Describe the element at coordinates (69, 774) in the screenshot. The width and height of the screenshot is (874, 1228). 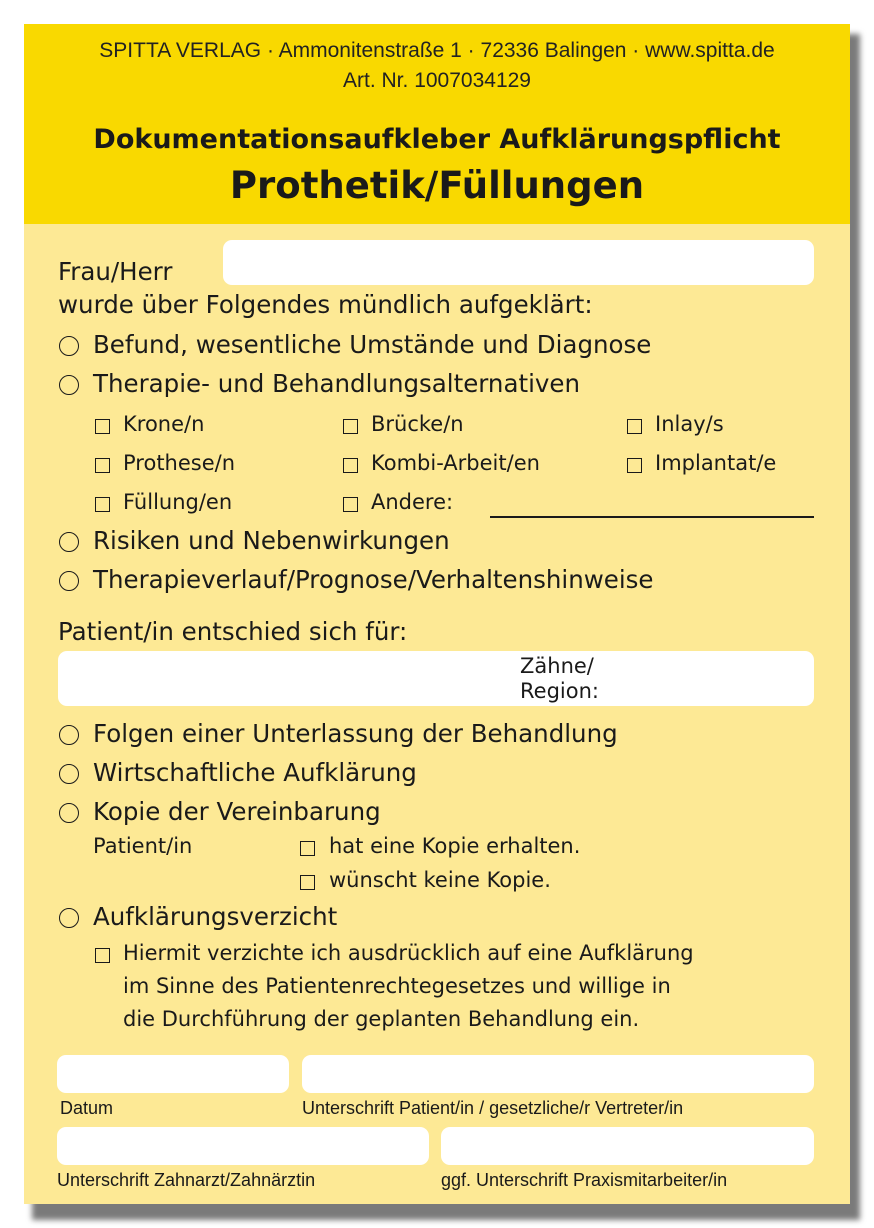
I see `radio-wirtschaft` at that location.